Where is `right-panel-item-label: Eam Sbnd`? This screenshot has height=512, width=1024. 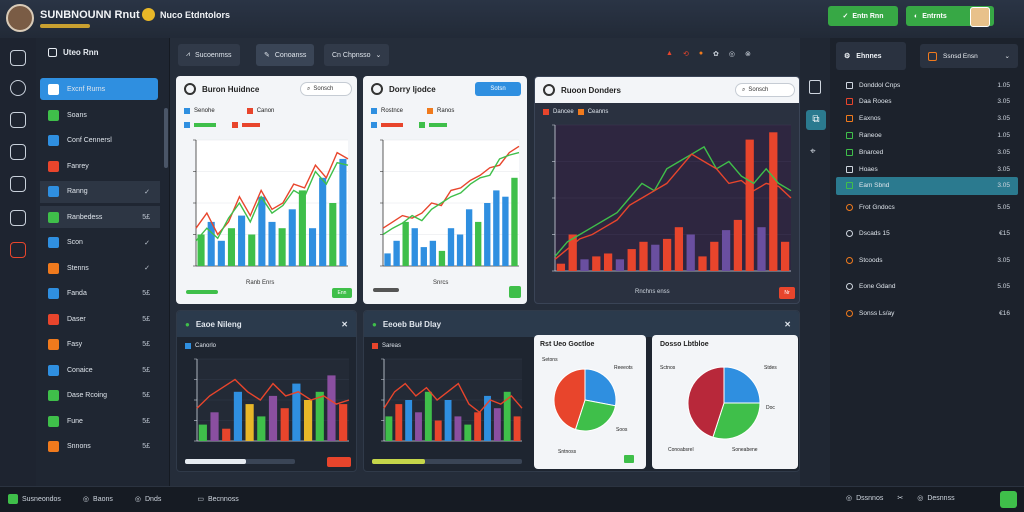
right-panel-item-label: Eam Sbnd is located at coordinates (874, 186).